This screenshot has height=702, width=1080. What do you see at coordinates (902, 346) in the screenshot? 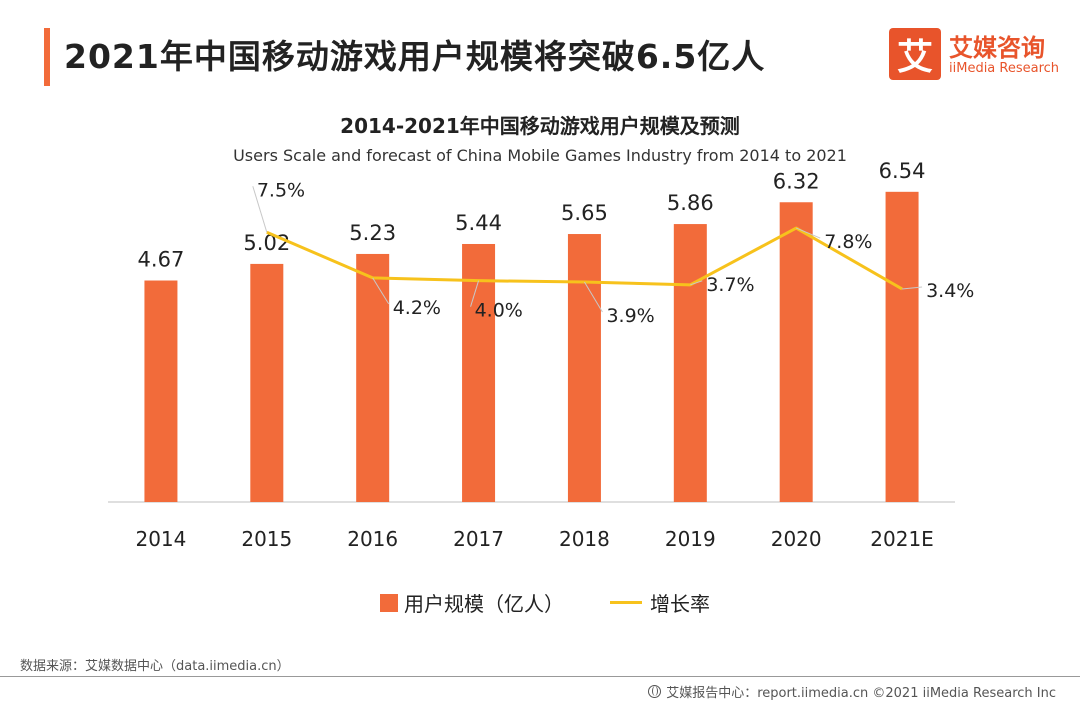
I see `bar-2021E` at bounding box center [902, 346].